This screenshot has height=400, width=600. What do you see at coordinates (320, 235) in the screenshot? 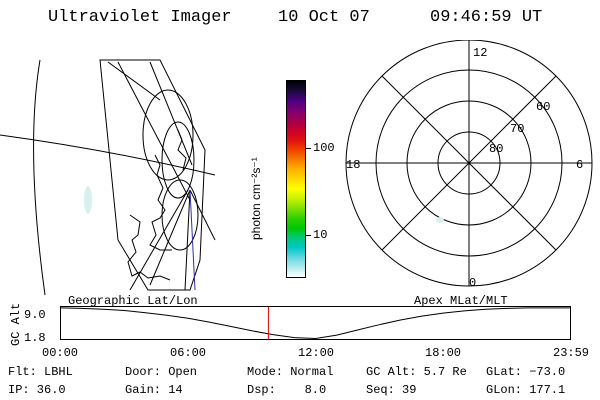
I see `colorbar-tick-10: 10` at bounding box center [320, 235].